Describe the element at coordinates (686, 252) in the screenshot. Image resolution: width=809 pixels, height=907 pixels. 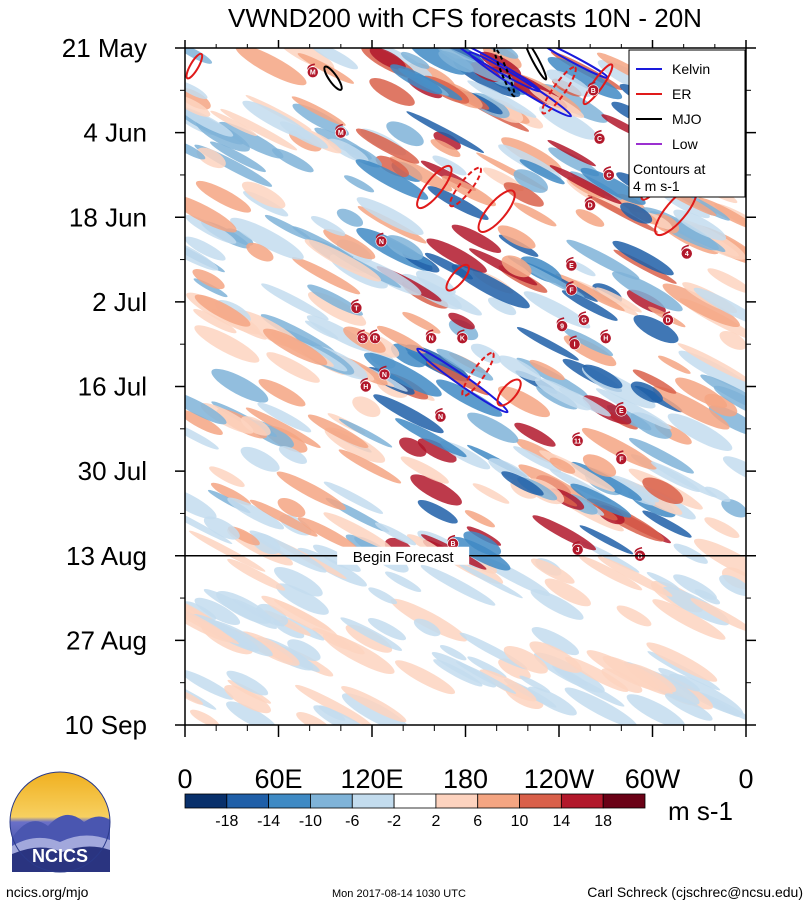
I see `storm-marker: 4` at that location.